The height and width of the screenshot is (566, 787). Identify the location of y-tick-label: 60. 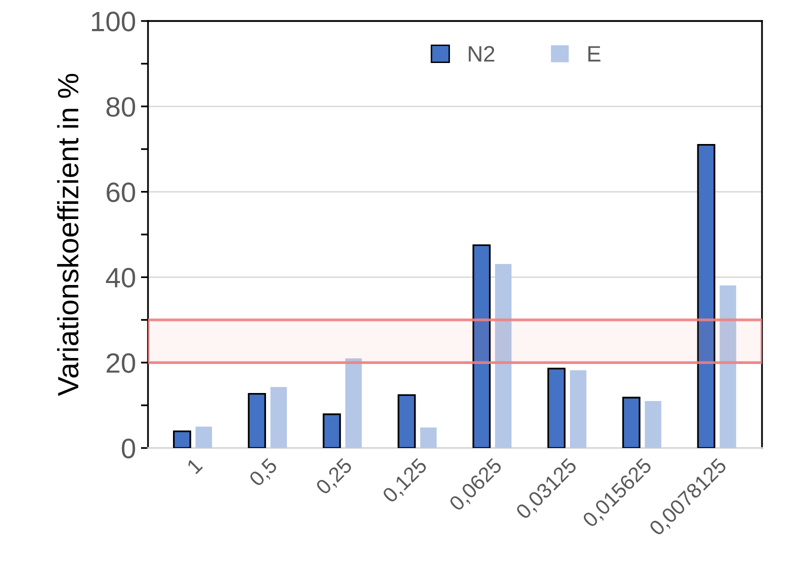
(121, 192).